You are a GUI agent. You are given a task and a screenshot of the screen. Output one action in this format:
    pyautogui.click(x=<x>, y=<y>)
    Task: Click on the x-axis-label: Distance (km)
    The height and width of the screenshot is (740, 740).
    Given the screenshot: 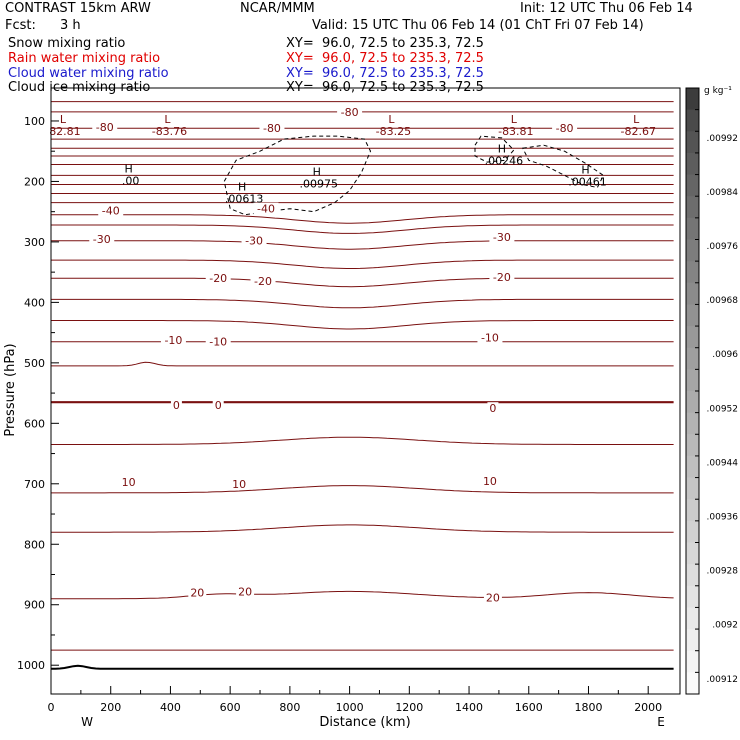 What is the action you would take?
    pyautogui.click(x=364, y=722)
    